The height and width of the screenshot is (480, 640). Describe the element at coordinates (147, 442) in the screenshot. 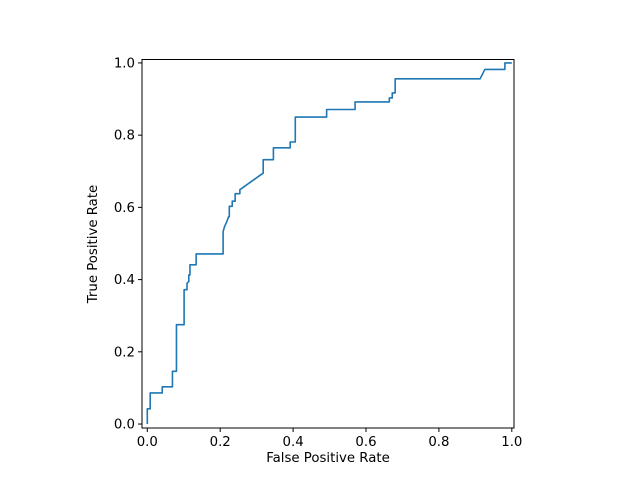

I see `x-tick-label: 0.0` at that location.